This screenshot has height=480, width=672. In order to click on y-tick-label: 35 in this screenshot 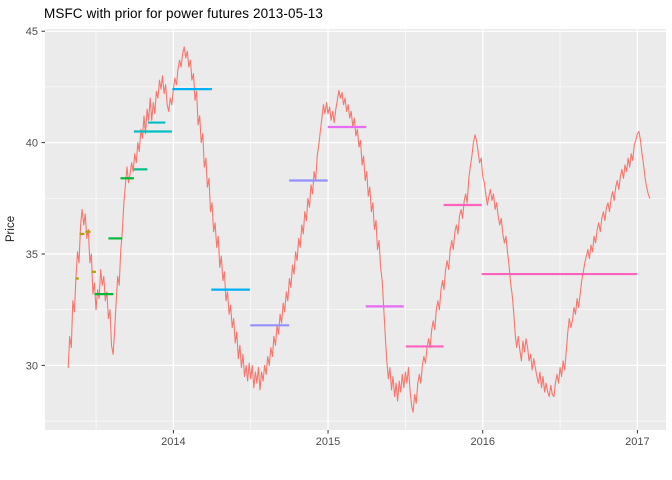, I will do `click(32, 255)`.